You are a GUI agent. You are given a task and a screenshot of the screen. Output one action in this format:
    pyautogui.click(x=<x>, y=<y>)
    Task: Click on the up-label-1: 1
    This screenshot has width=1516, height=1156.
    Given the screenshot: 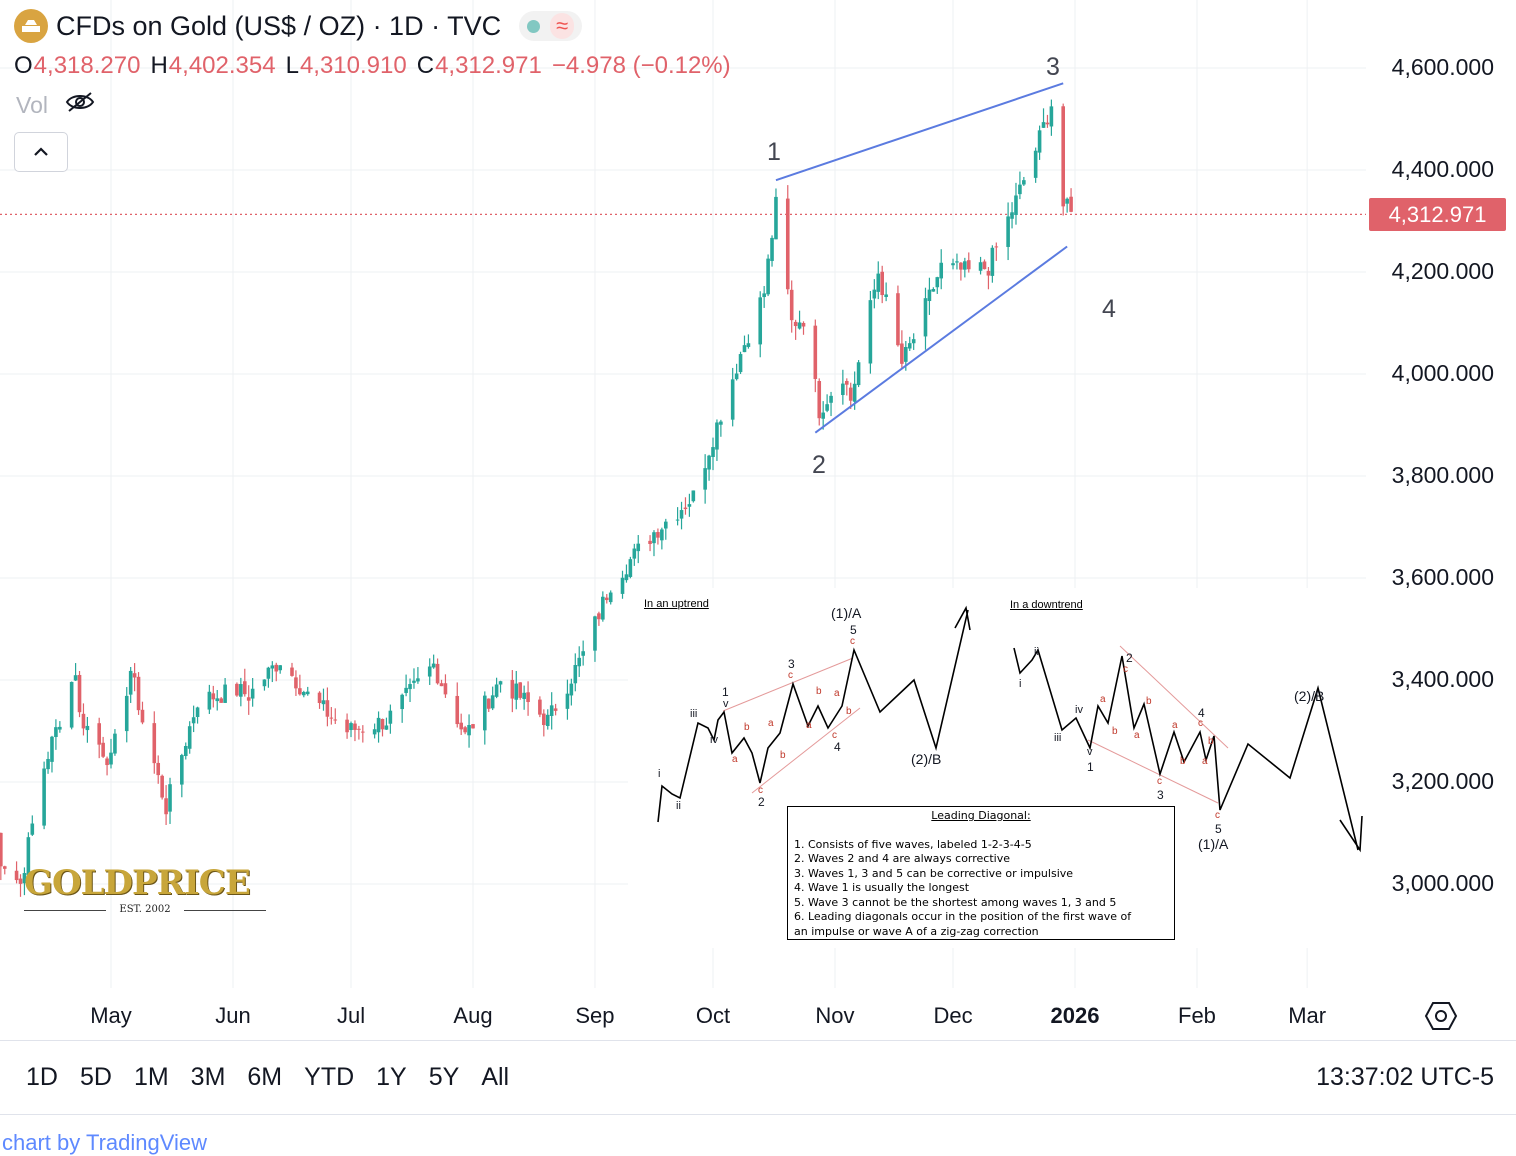 What is the action you would take?
    pyautogui.click(x=725, y=692)
    